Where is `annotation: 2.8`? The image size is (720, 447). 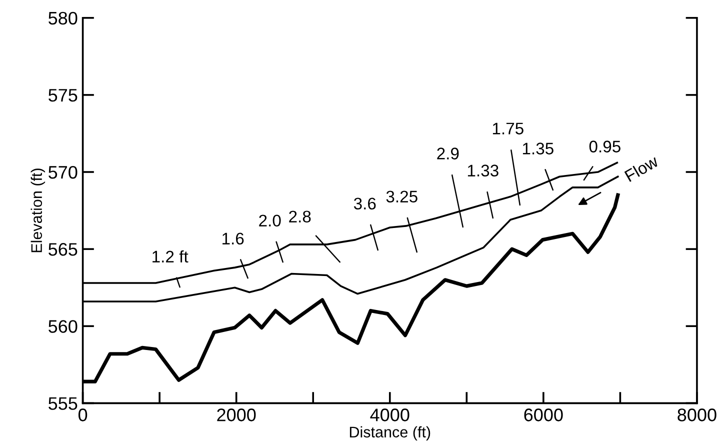
annotation: 2.8 is located at coordinates (300, 216).